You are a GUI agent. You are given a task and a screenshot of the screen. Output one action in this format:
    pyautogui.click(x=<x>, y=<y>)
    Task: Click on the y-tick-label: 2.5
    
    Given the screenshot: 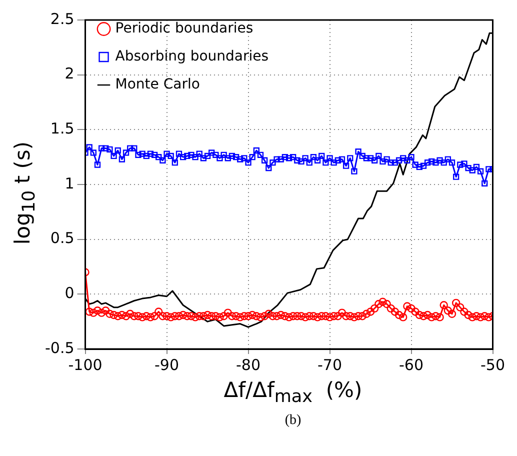 What is the action you would take?
    pyautogui.click(x=62, y=19)
    